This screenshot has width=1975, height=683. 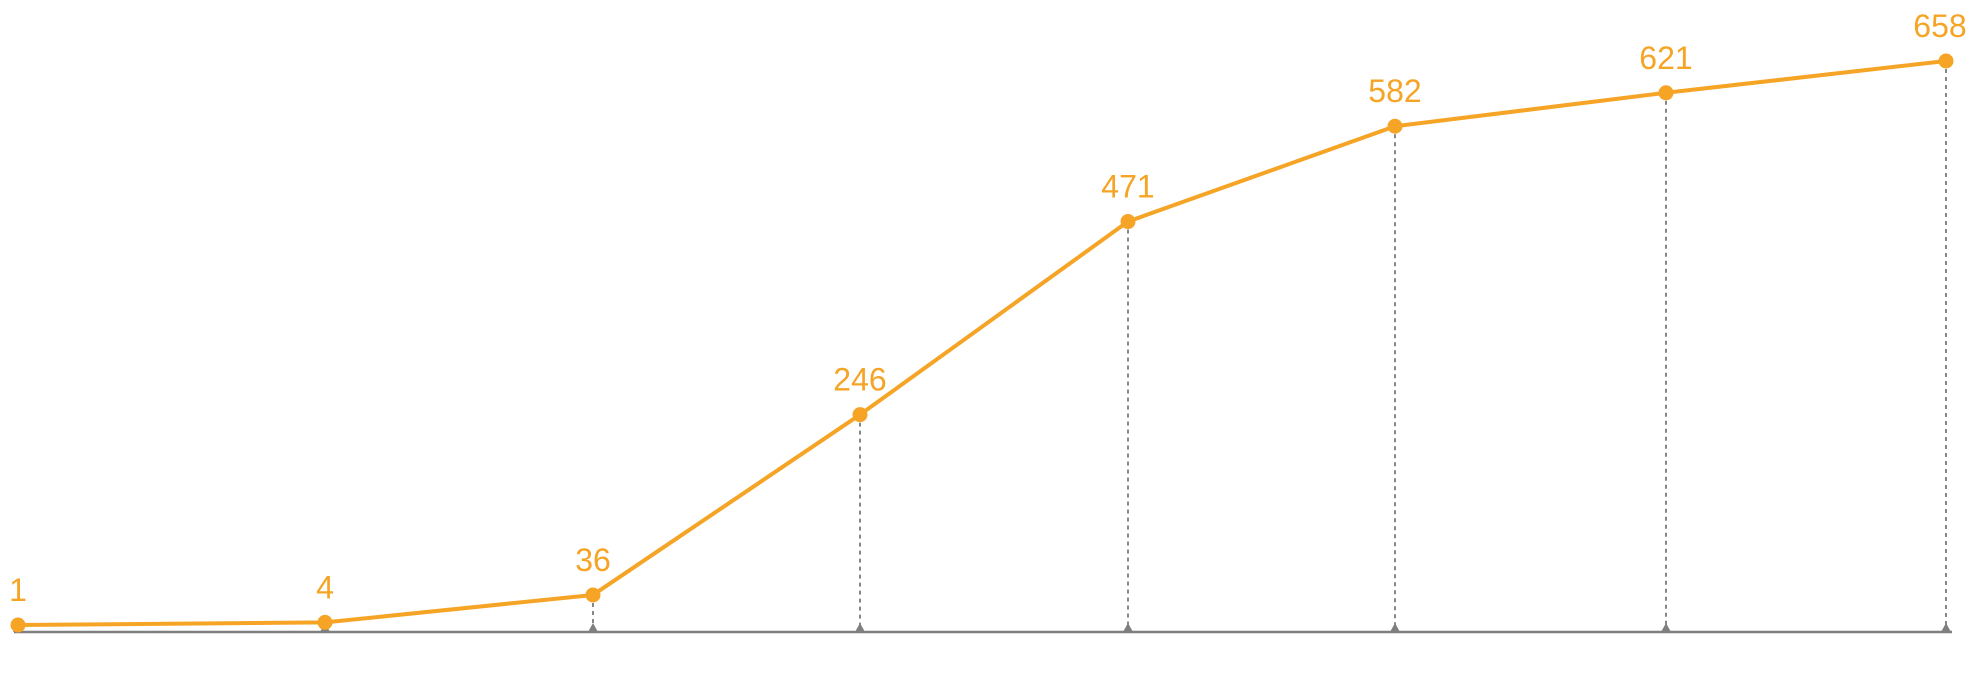 I want to click on data-label: 658, so click(x=1939, y=26).